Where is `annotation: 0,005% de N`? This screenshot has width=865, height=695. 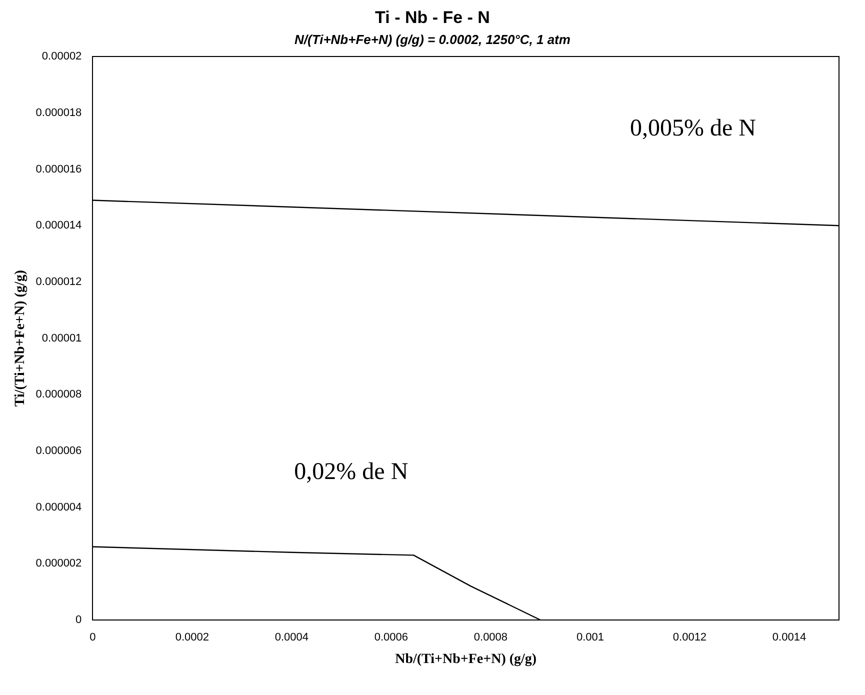 annotation: 0,005% de N is located at coordinates (693, 128).